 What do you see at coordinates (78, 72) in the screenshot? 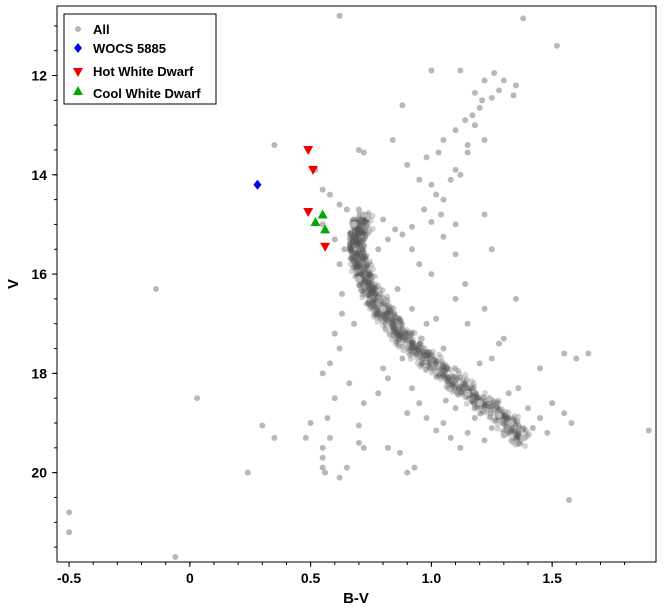
I see `legend-marker-hot-wd` at bounding box center [78, 72].